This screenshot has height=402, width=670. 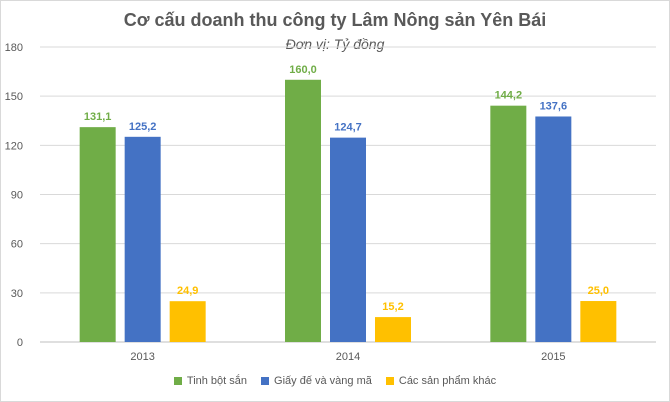 I want to click on legend-item: Giấy đế và vàng mã, so click(x=316, y=381).